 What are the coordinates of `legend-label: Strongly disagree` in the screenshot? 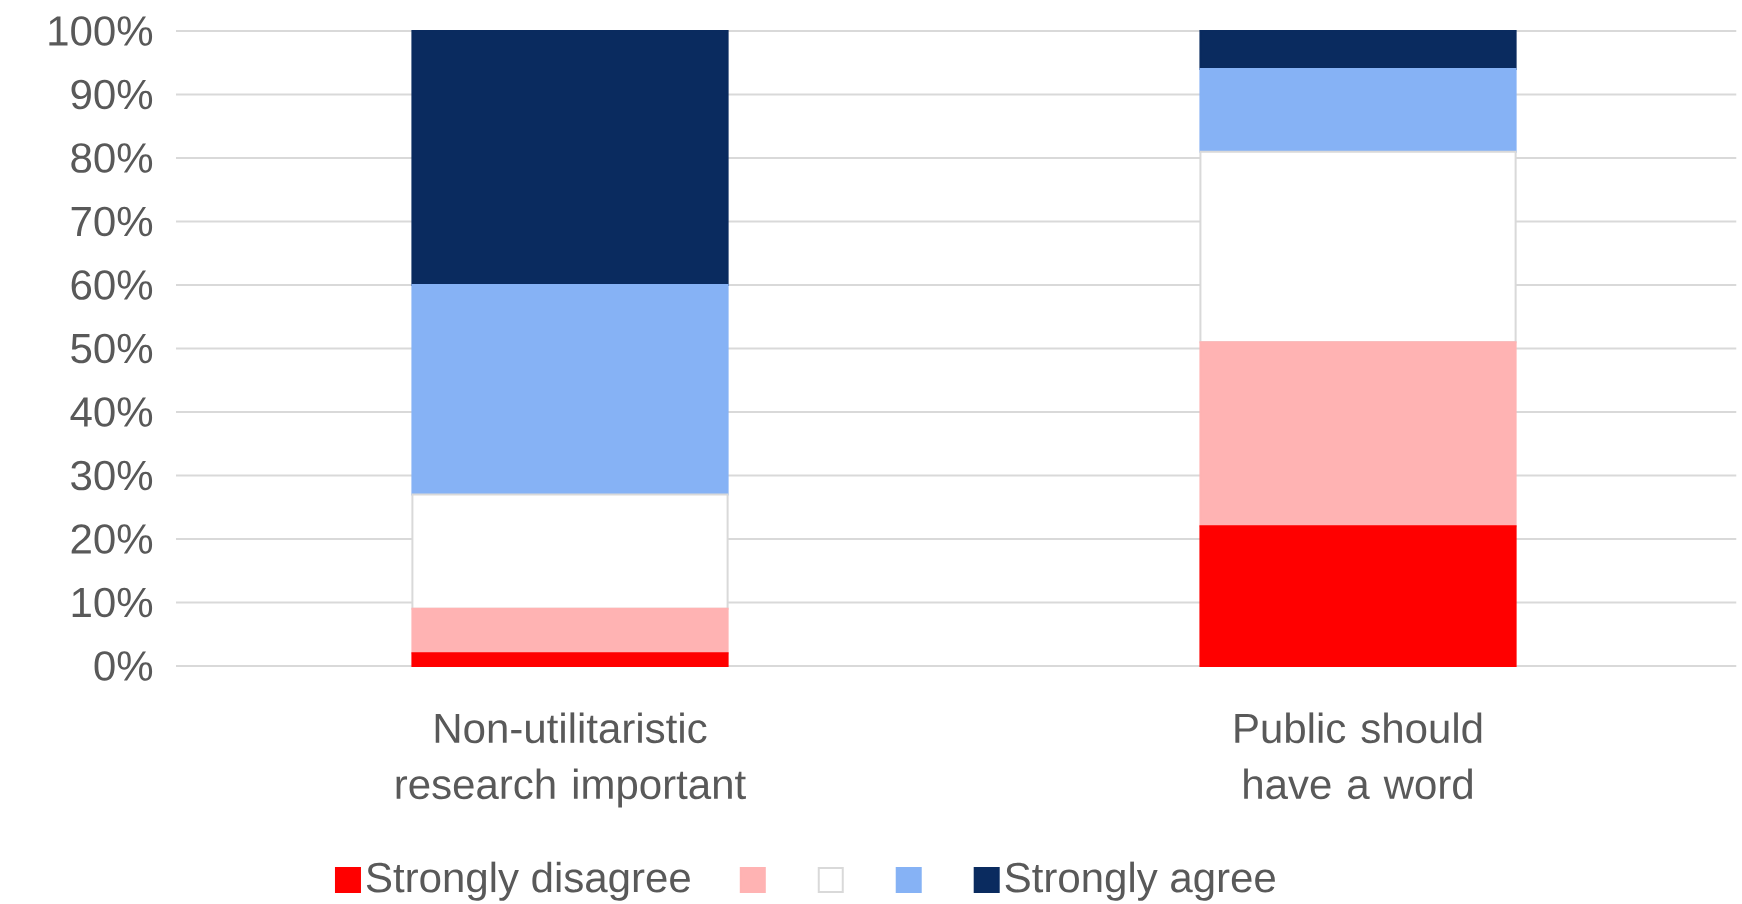 It's located at (528, 881).